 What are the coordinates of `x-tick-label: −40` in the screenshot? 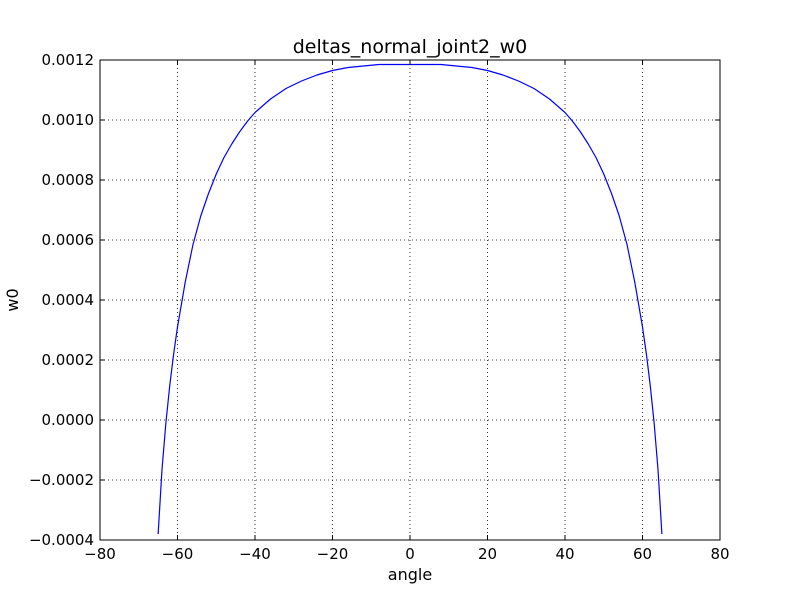 It's located at (255, 554).